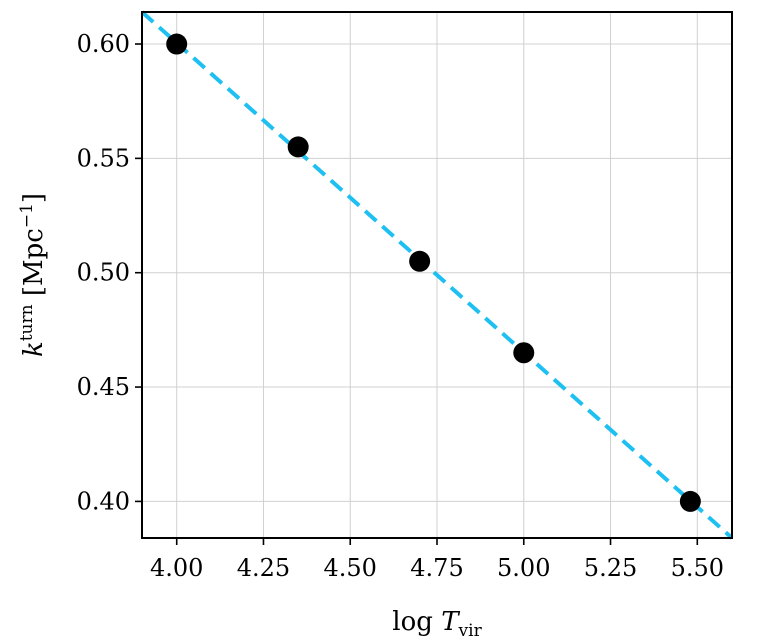 The height and width of the screenshot is (642, 757). What do you see at coordinates (523, 568) in the screenshot?
I see `x-tick-label: 5.00` at bounding box center [523, 568].